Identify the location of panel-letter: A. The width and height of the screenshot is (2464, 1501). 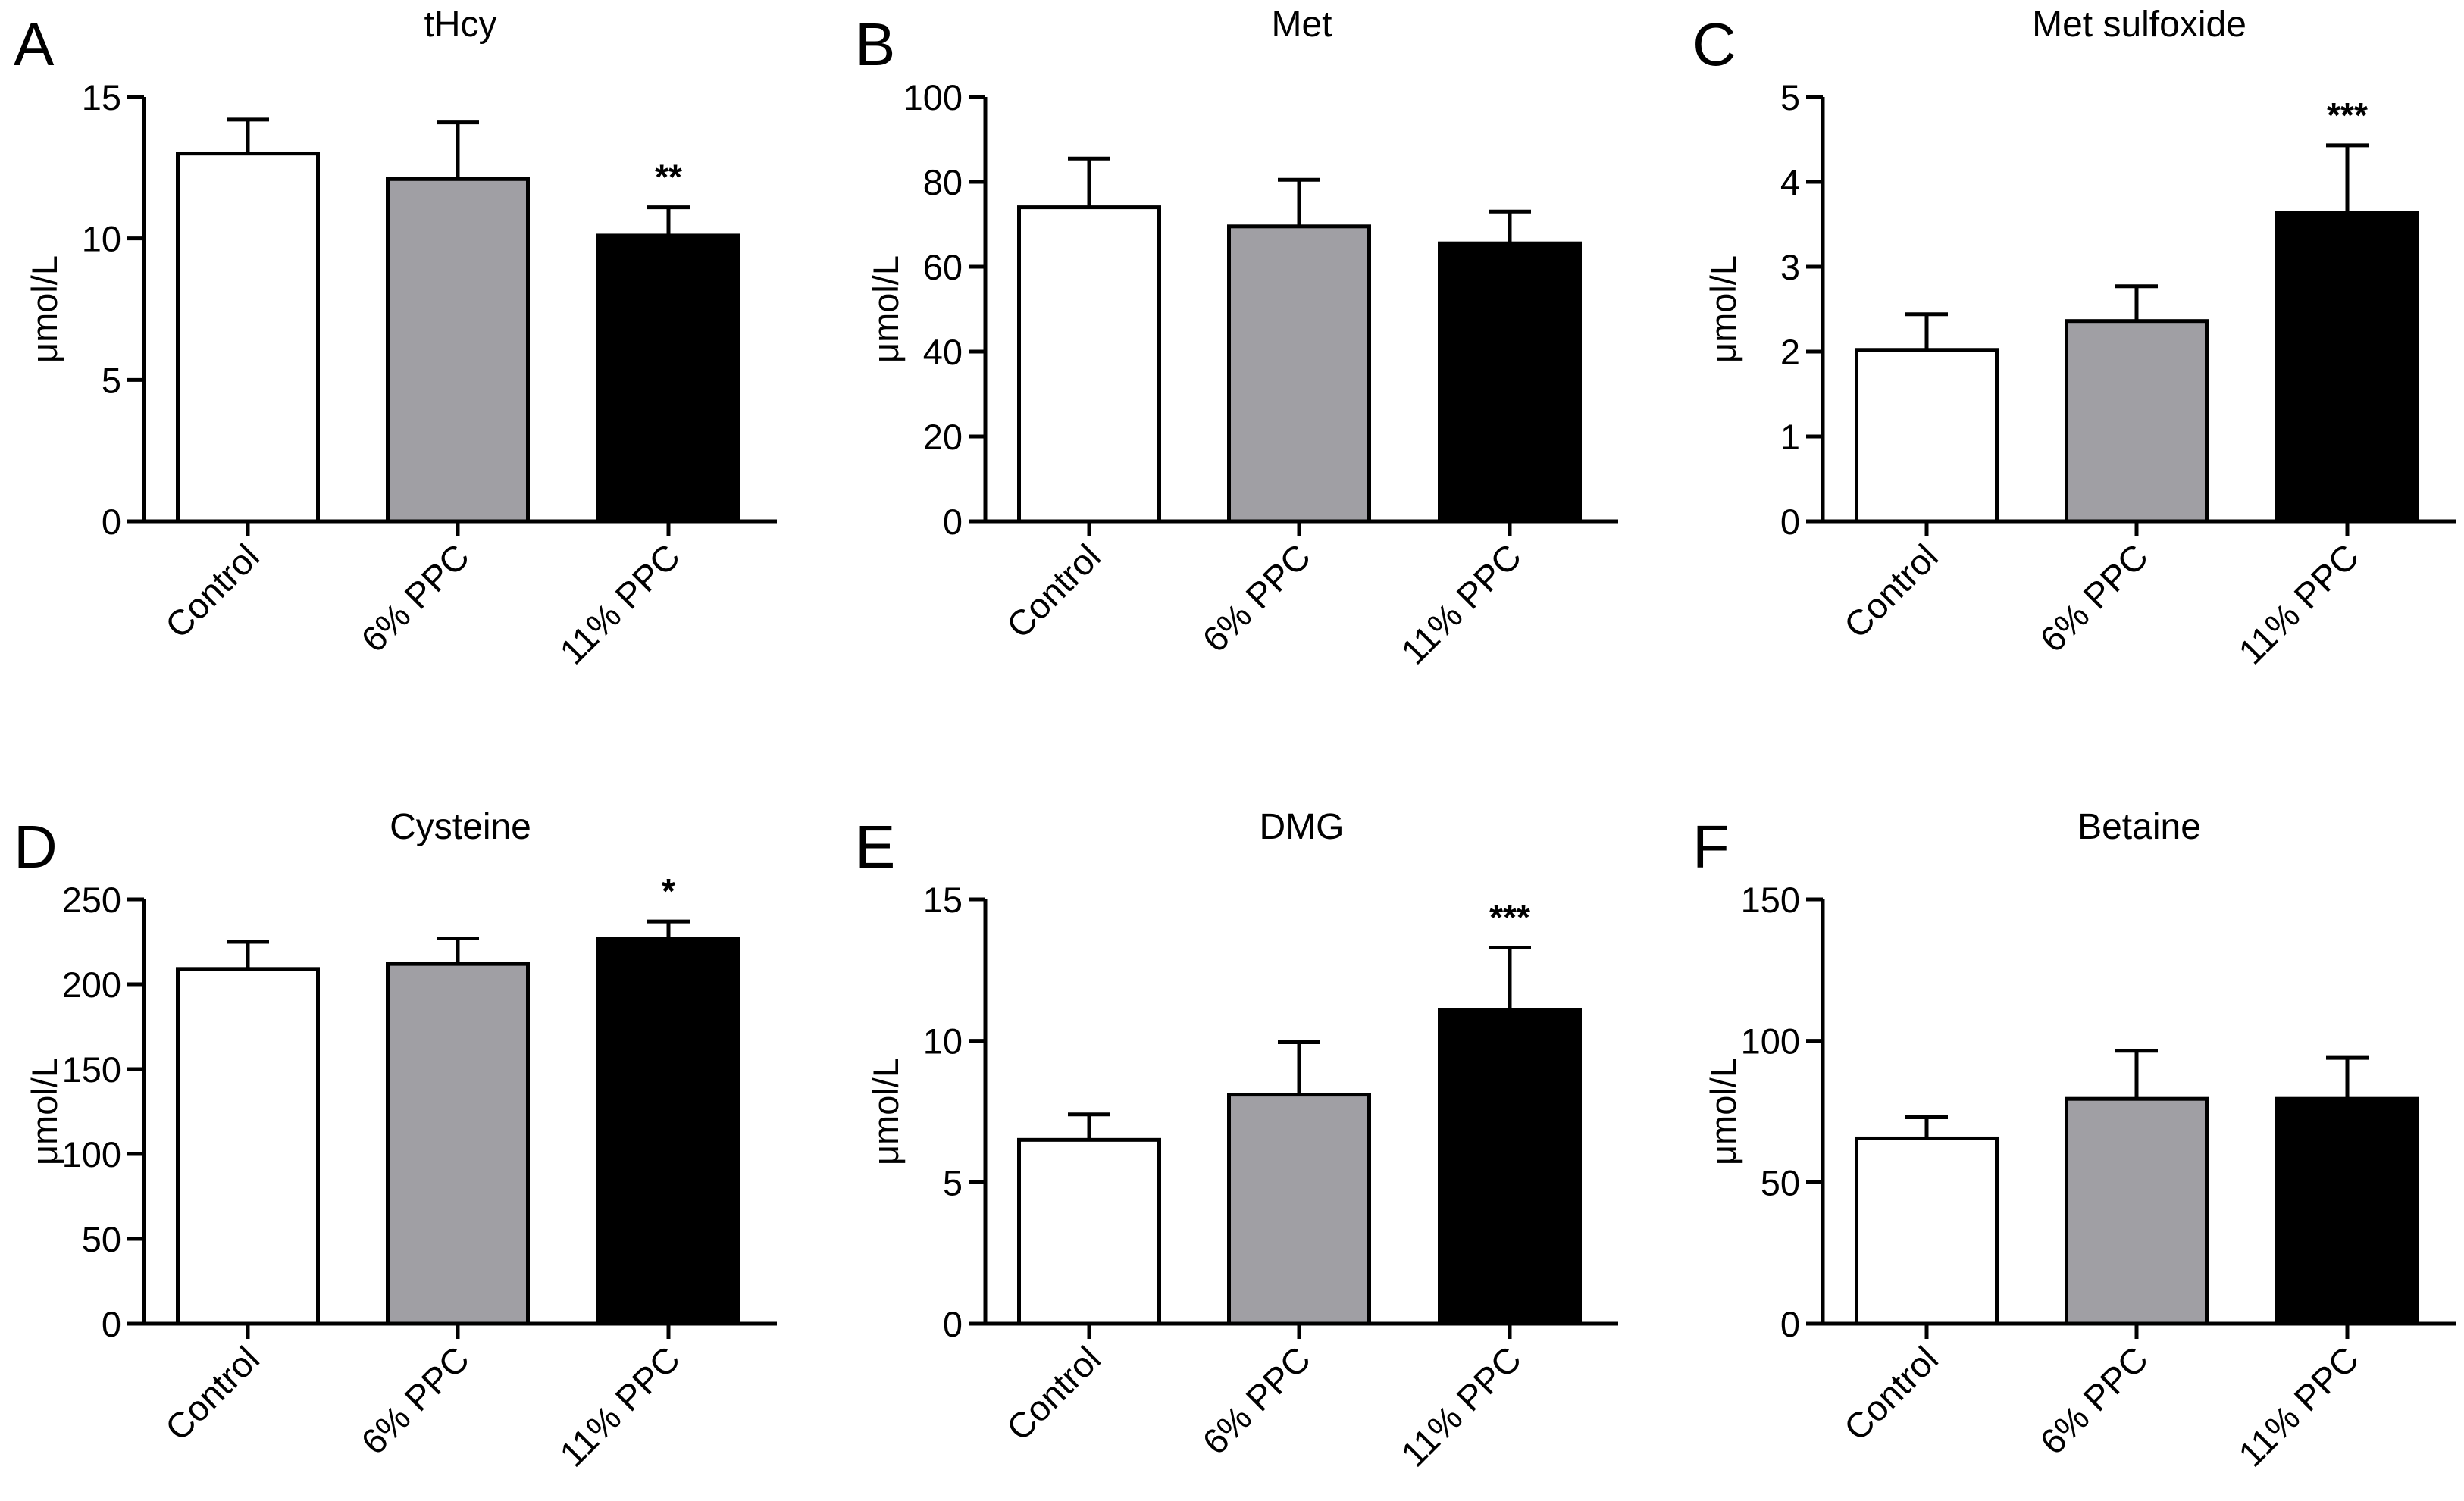
(34, 44).